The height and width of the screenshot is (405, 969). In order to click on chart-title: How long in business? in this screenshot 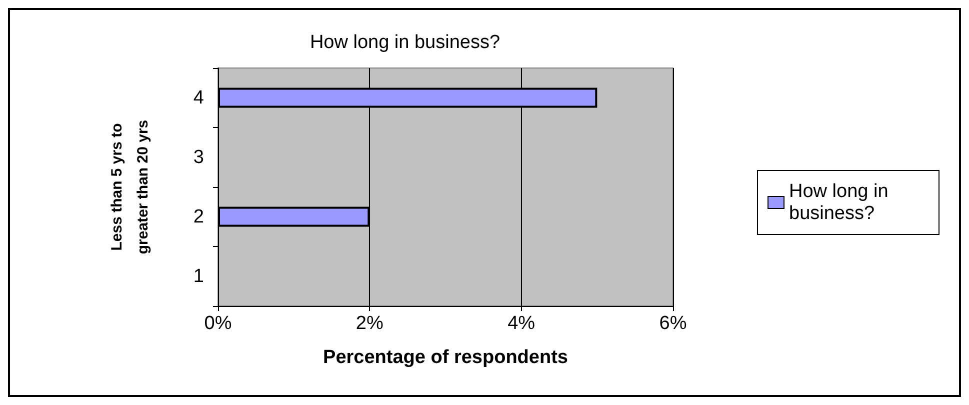, I will do `click(405, 42)`.